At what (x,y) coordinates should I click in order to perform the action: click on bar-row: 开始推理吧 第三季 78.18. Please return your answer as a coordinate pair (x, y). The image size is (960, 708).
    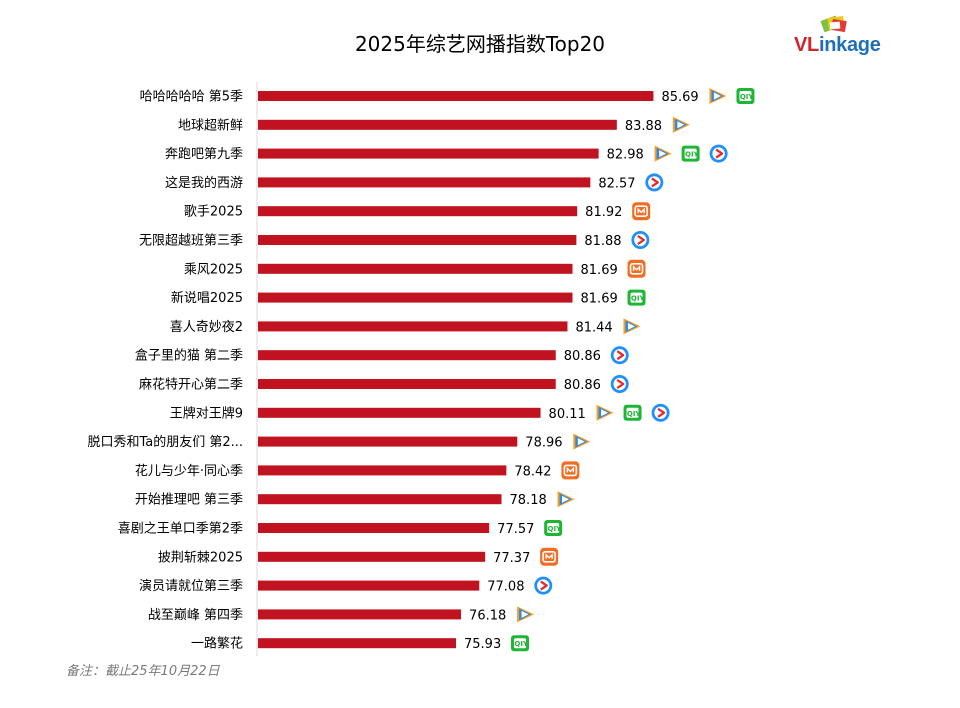
    Looking at the image, I should click on (355, 499).